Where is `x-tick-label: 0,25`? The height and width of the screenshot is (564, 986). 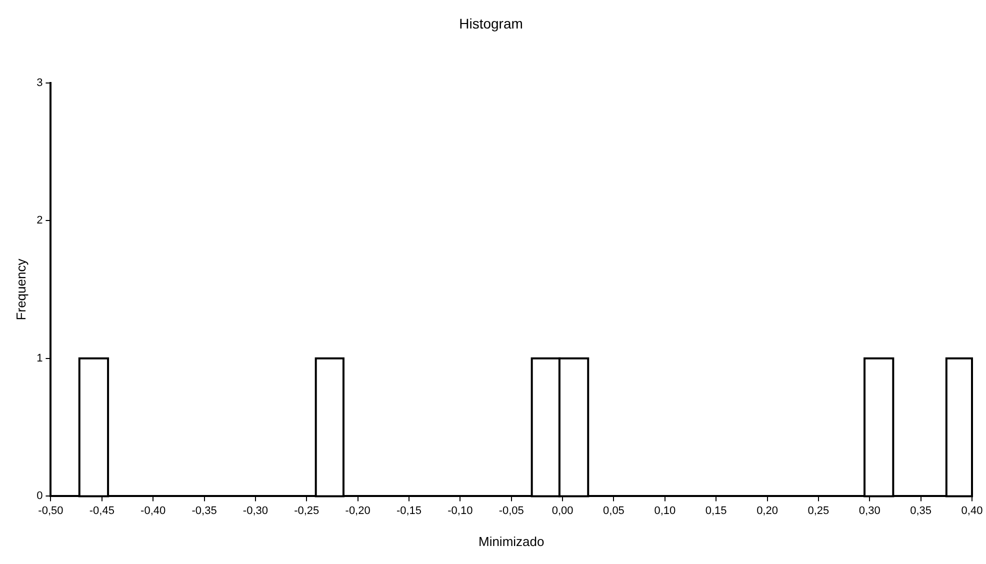 x-tick-label: 0,25 is located at coordinates (819, 510).